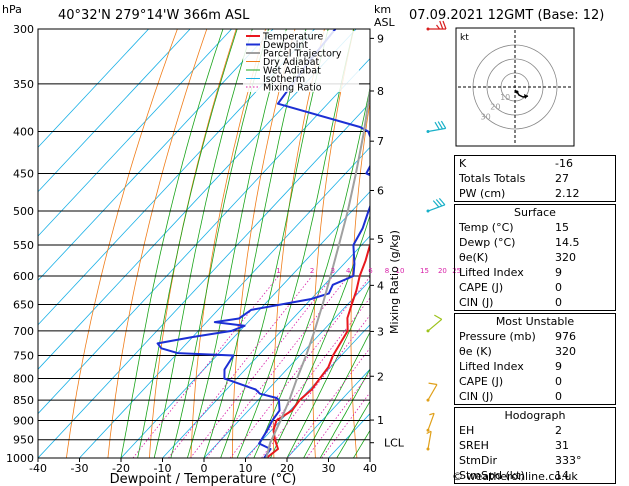 Image resolution: width=629 pixels, height=486 pixels. Describe the element at coordinates (163, 468) in the screenshot. I see `x-tick-label: -10` at that location.